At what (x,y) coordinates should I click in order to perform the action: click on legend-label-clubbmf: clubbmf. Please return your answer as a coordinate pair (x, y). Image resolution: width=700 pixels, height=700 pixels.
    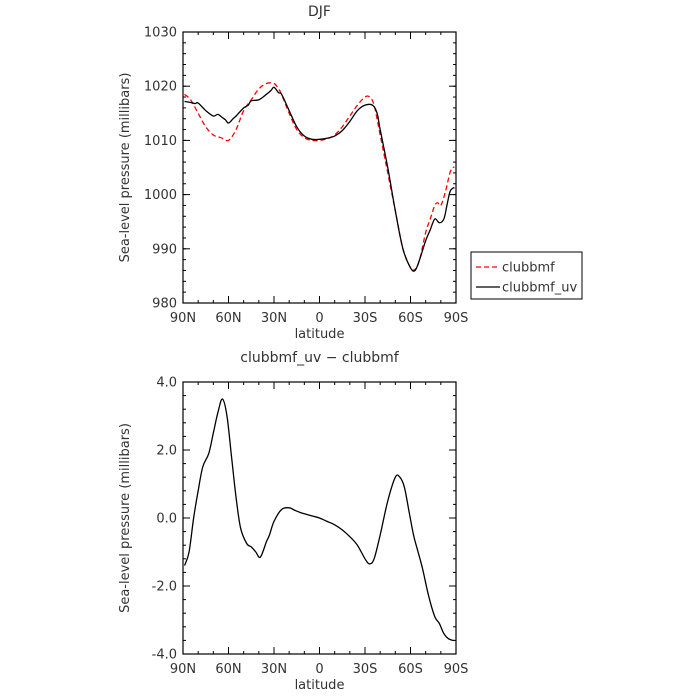
    Looking at the image, I should click on (528, 268).